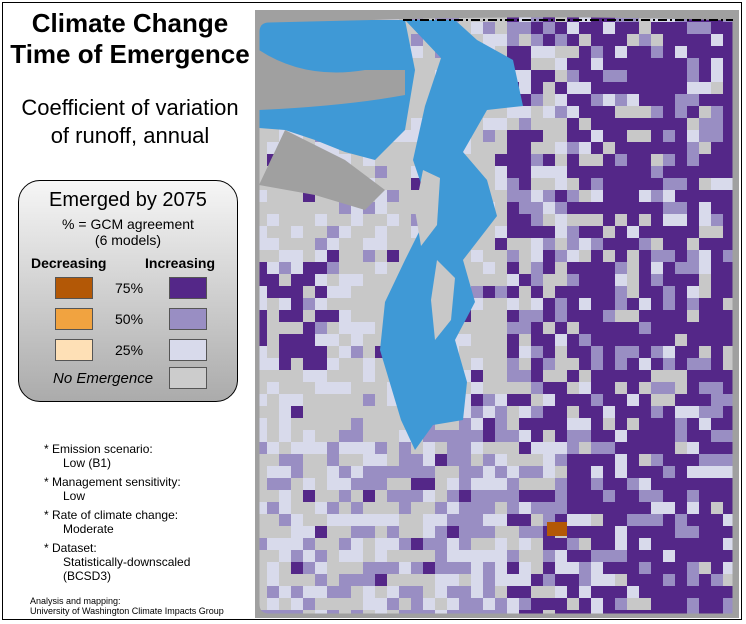  Describe the element at coordinates (130, 54) in the screenshot. I see `title-line-2: Time of Emergence` at that location.